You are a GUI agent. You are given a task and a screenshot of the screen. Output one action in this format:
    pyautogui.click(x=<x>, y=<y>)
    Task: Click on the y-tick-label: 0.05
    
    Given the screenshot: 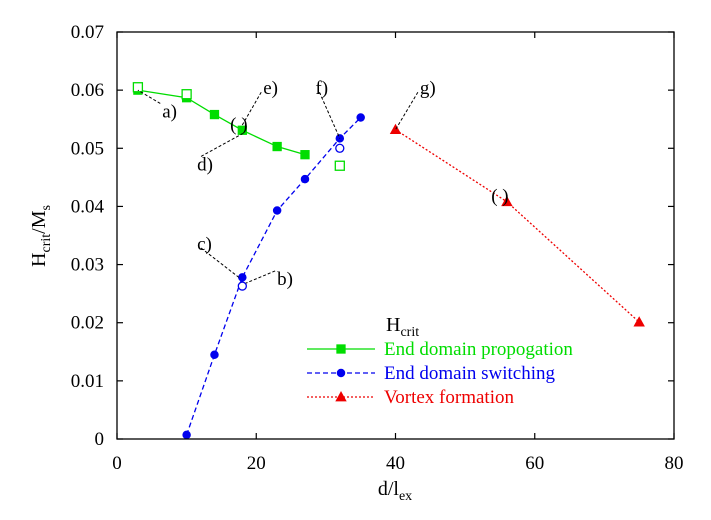 What is the action you would take?
    pyautogui.click(x=87, y=148)
    